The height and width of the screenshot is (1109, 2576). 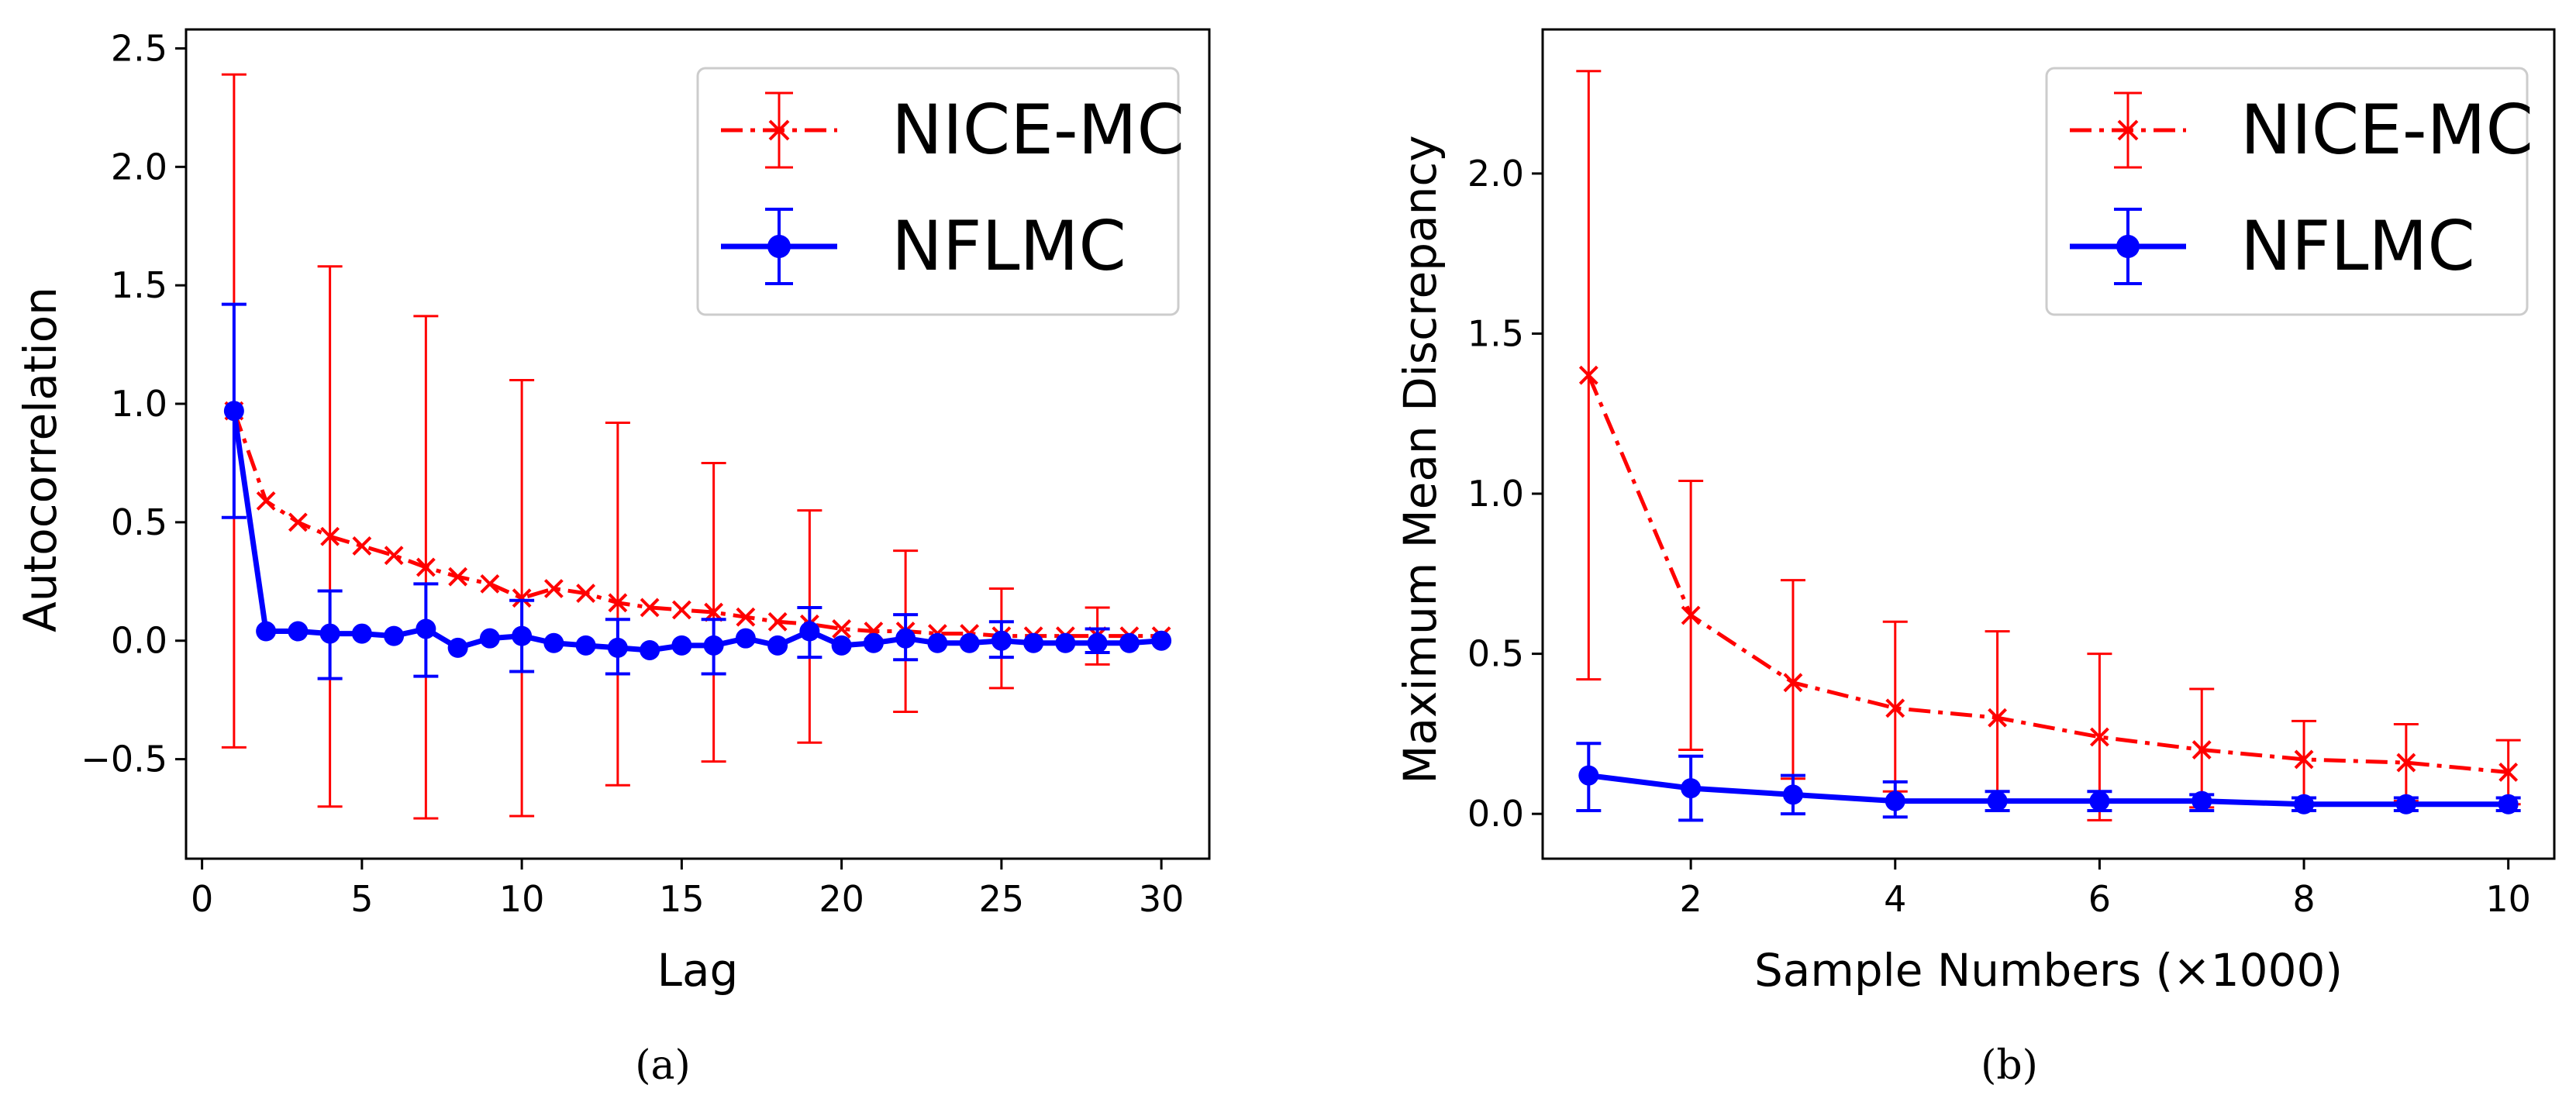 I want to click on y-tick-label: −0.5, so click(x=124, y=760).